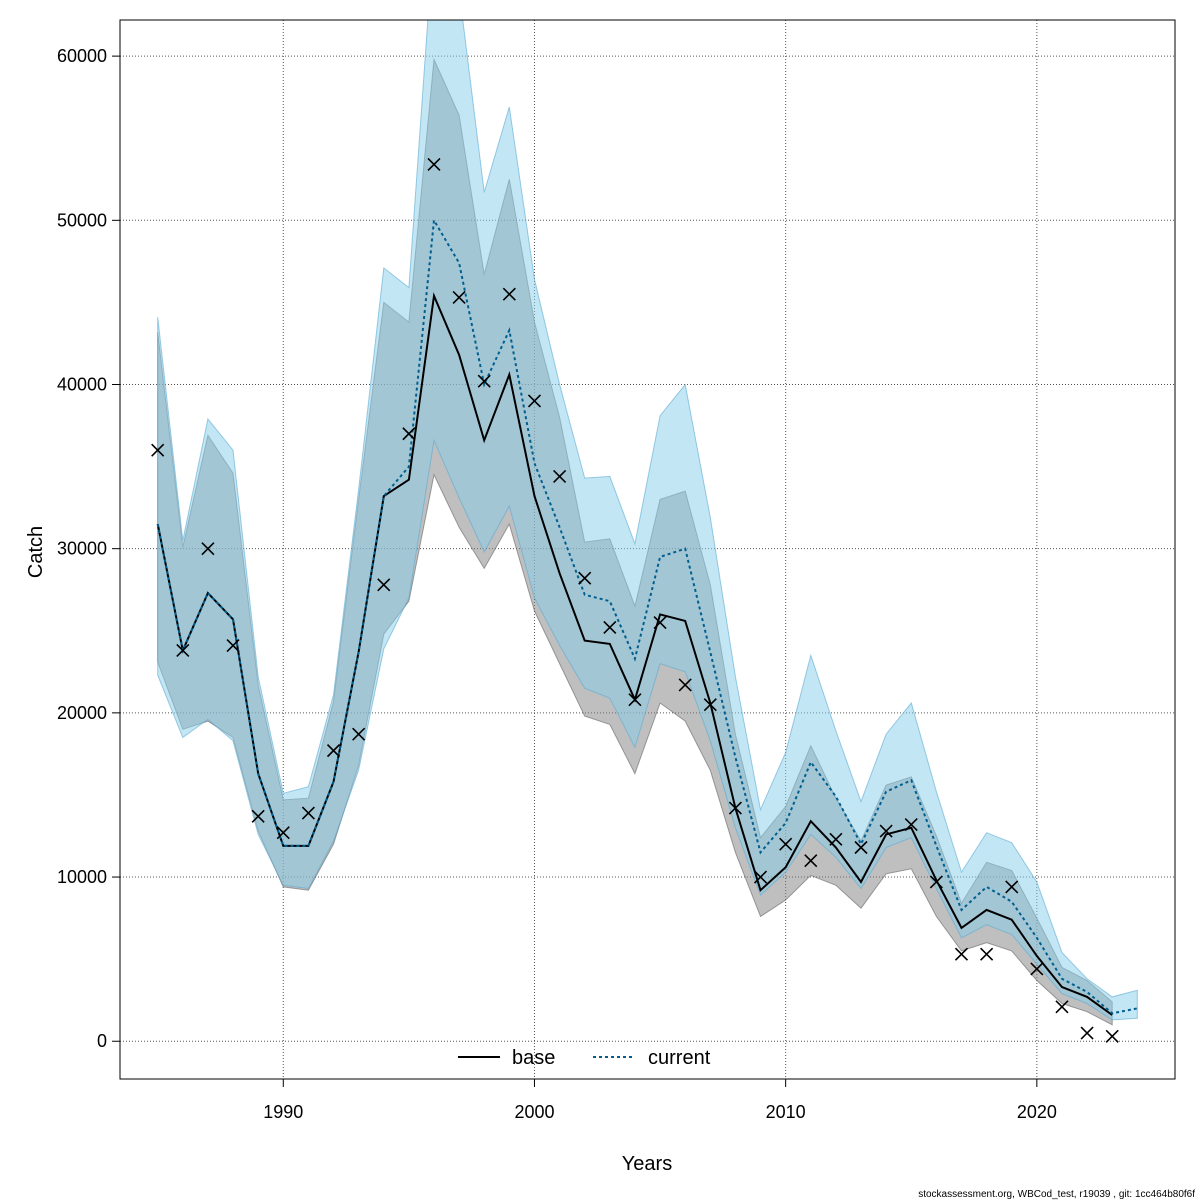 The height and width of the screenshot is (1200, 1200). I want to click on y-tick-label: 50000, so click(82, 220).